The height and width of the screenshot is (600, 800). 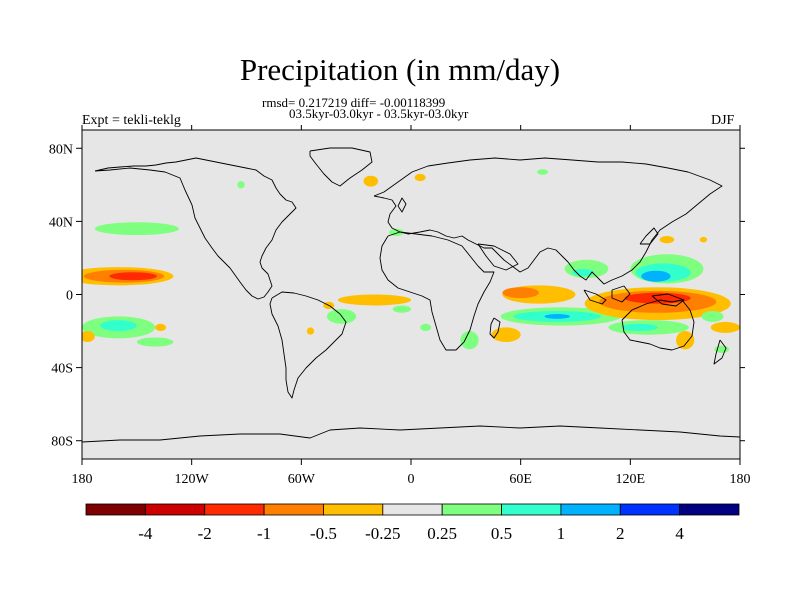 What do you see at coordinates (401, 309) in the screenshot?
I see `anomaly-guinea-wet` at bounding box center [401, 309].